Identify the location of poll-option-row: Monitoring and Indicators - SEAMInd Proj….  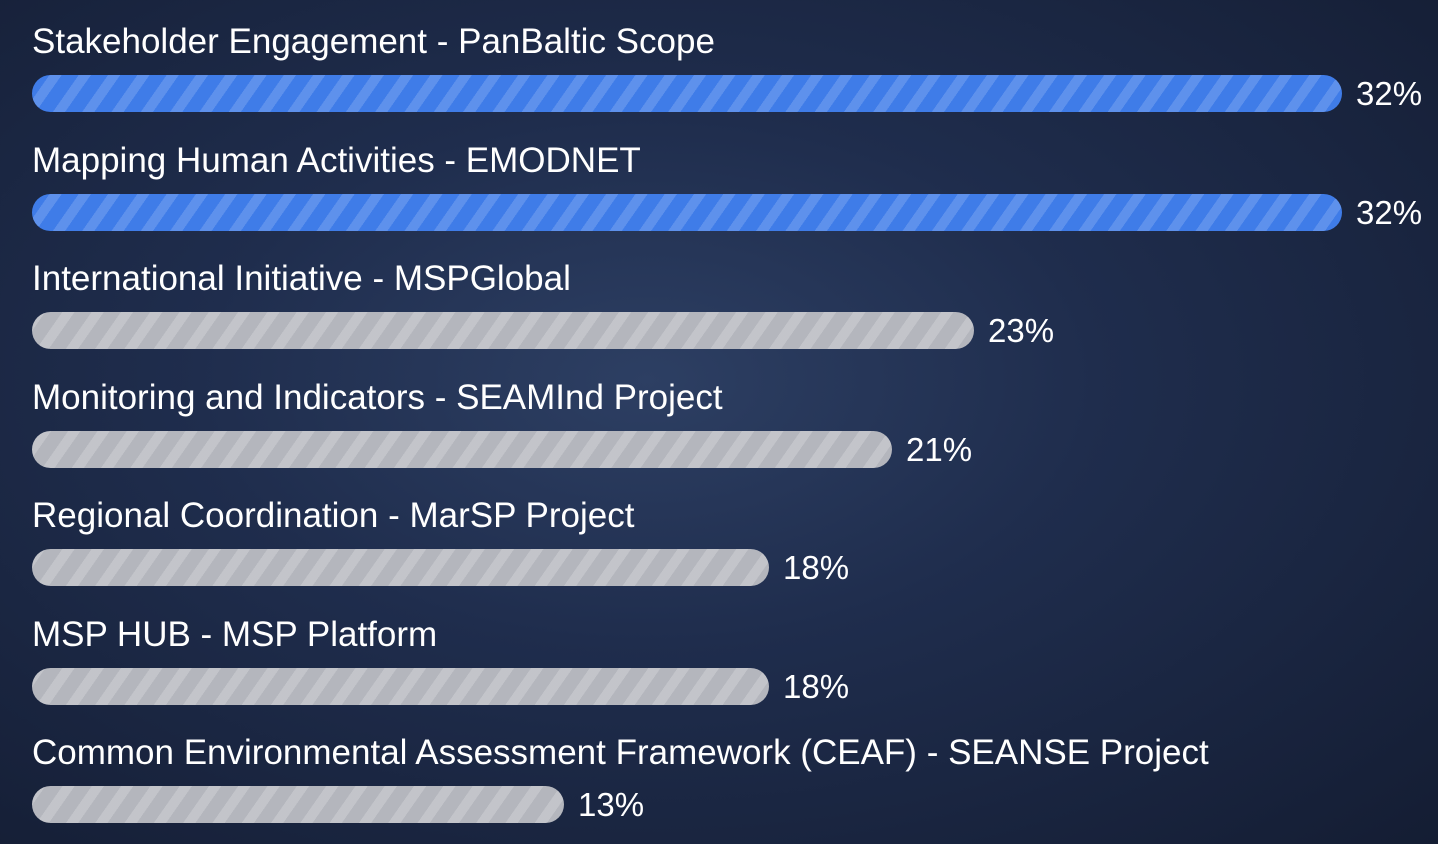
(732, 435).